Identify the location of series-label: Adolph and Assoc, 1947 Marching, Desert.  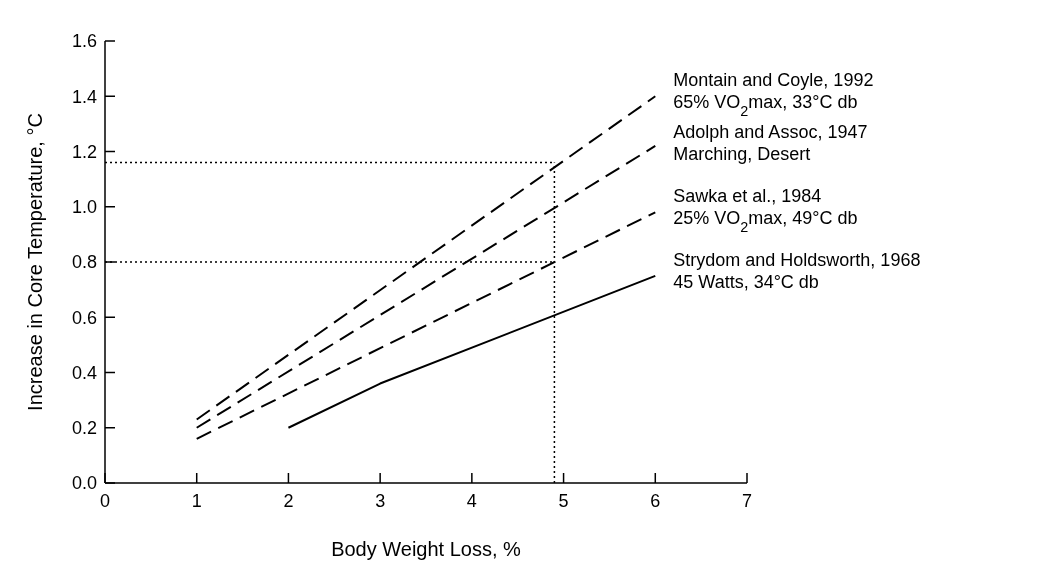
(770, 143).